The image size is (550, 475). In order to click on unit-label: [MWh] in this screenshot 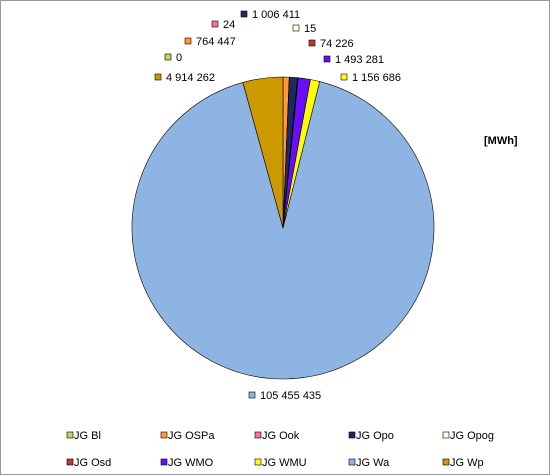, I will do `click(501, 141)`.